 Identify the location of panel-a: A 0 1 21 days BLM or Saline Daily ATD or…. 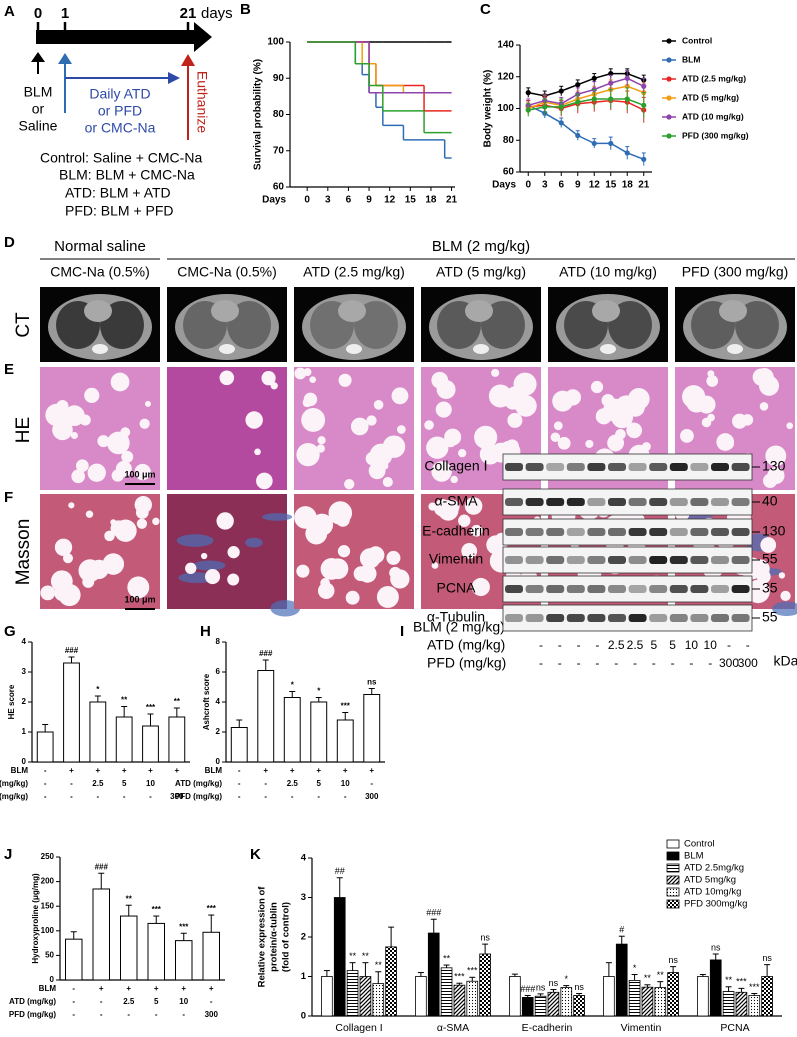
(118, 111).